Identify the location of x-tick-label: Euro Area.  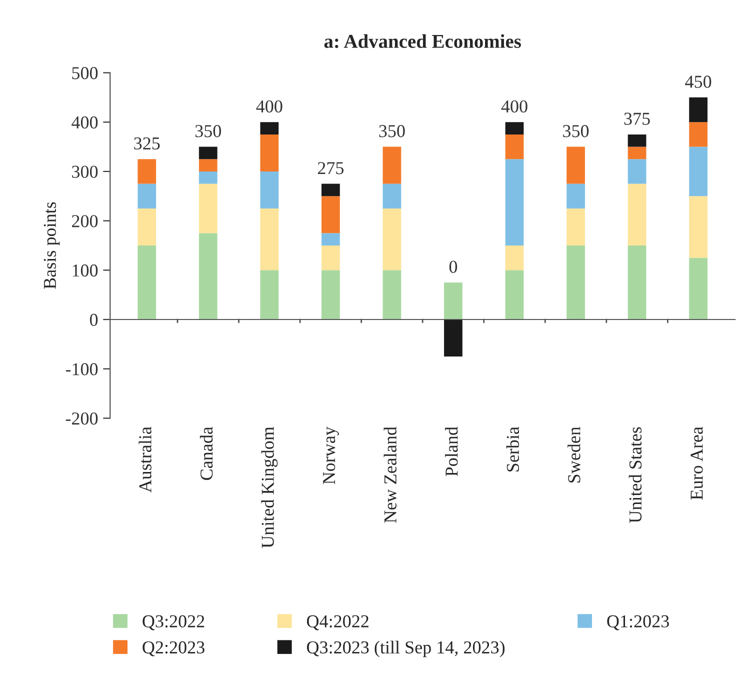
(696, 463).